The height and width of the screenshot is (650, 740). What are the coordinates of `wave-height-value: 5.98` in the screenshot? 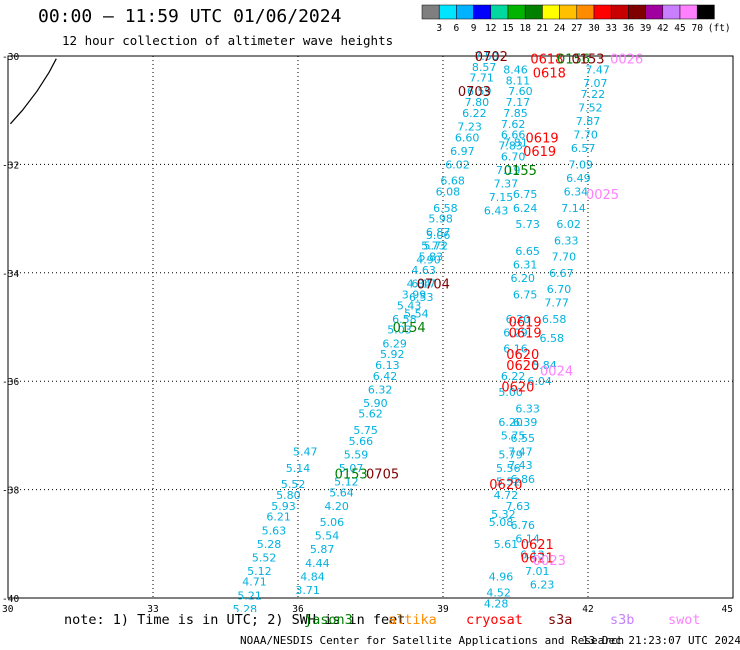 It's located at (440, 219).